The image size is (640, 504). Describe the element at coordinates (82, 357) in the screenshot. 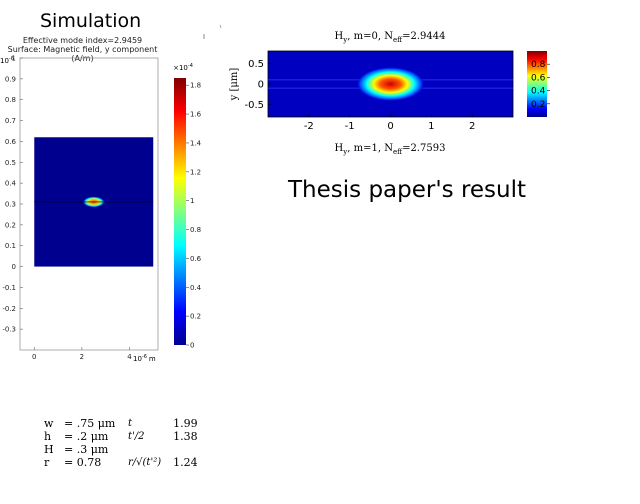

I see `simulation-x-tick-label: 2` at that location.